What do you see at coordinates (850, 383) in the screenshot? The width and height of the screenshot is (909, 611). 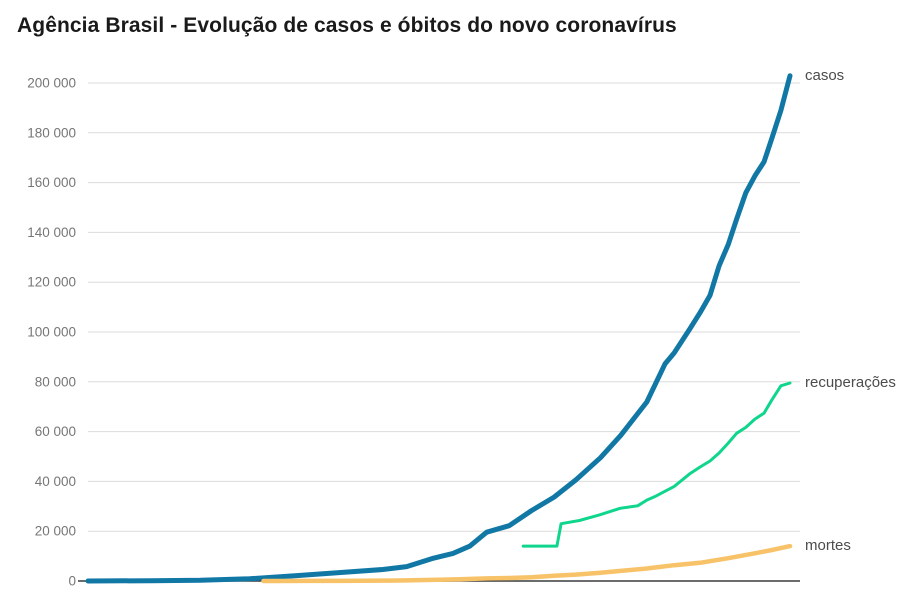 I see `series-label-recuperacoes: recuperações` at bounding box center [850, 383].